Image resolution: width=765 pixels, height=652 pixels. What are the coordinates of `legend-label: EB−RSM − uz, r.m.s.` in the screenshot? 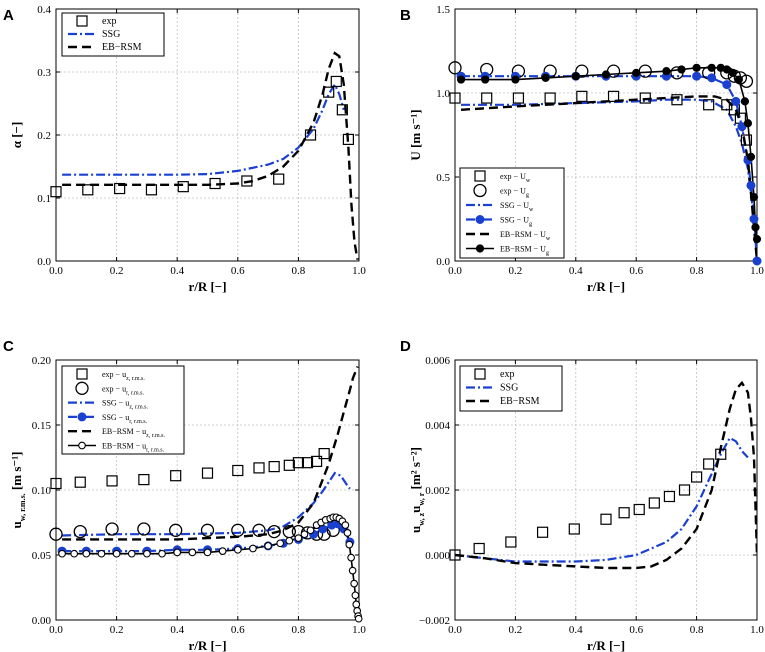 It's located at (133, 433).